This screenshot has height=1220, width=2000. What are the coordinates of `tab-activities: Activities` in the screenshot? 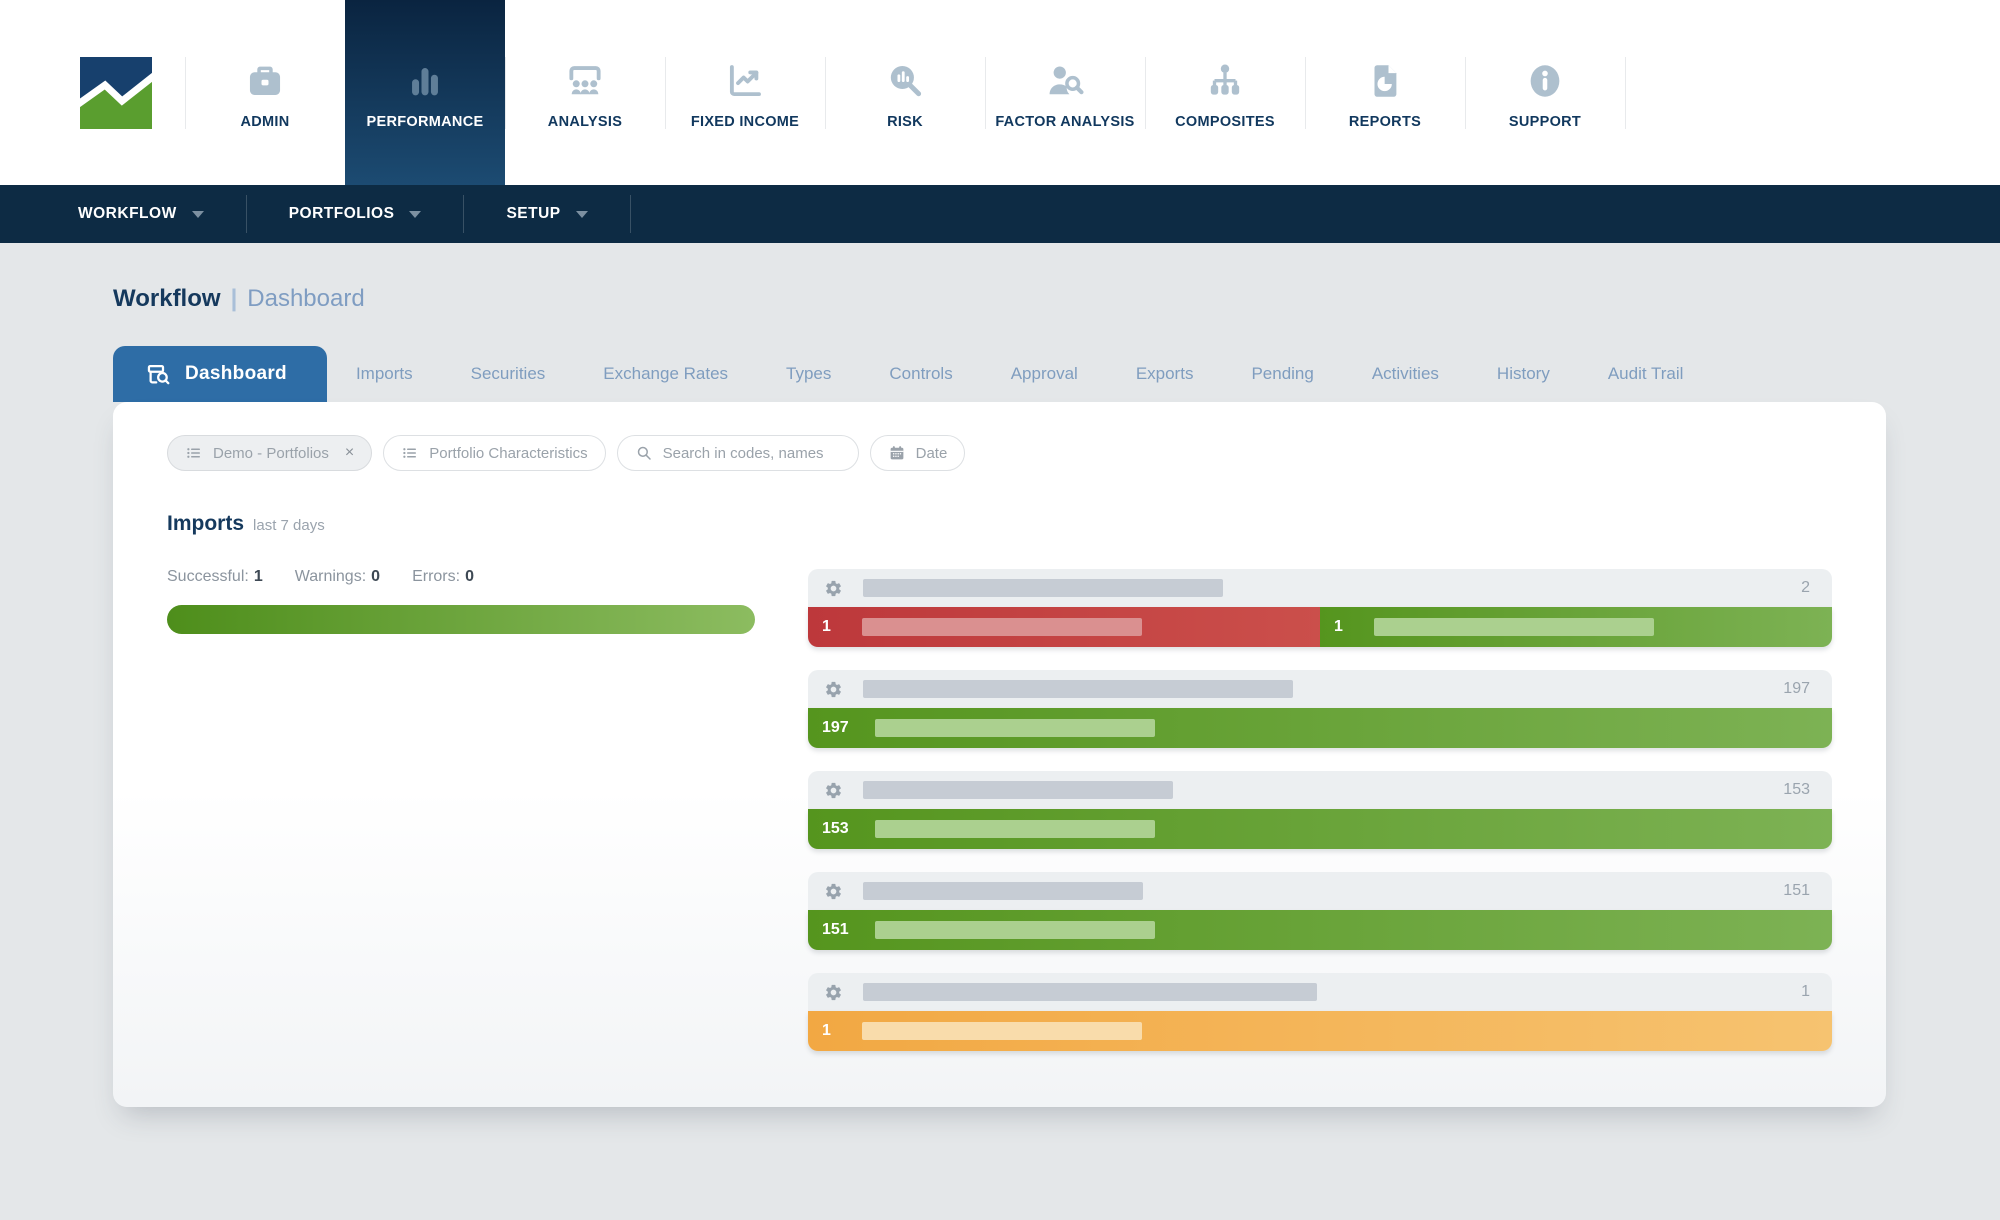 It's located at (1405, 373).